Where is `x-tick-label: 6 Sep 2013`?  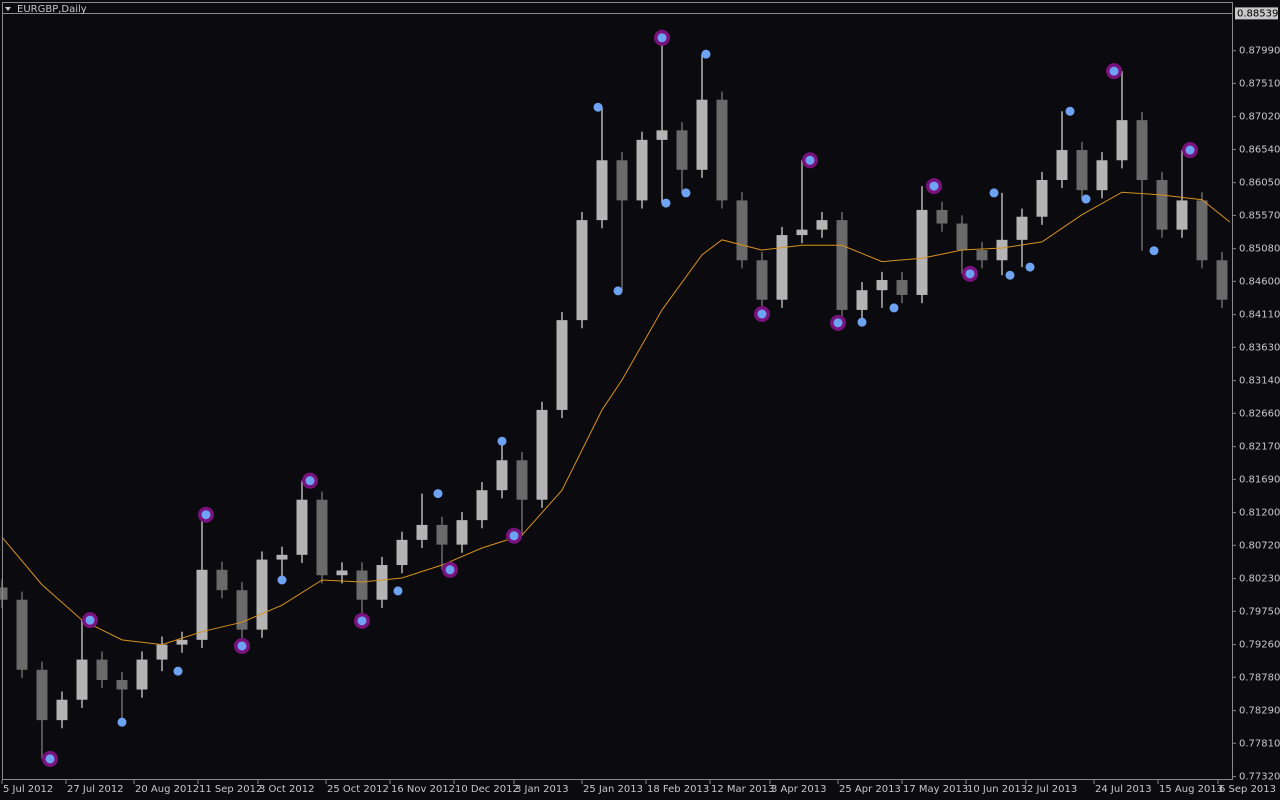 x-tick-label: 6 Sep 2013 is located at coordinates (1247, 789).